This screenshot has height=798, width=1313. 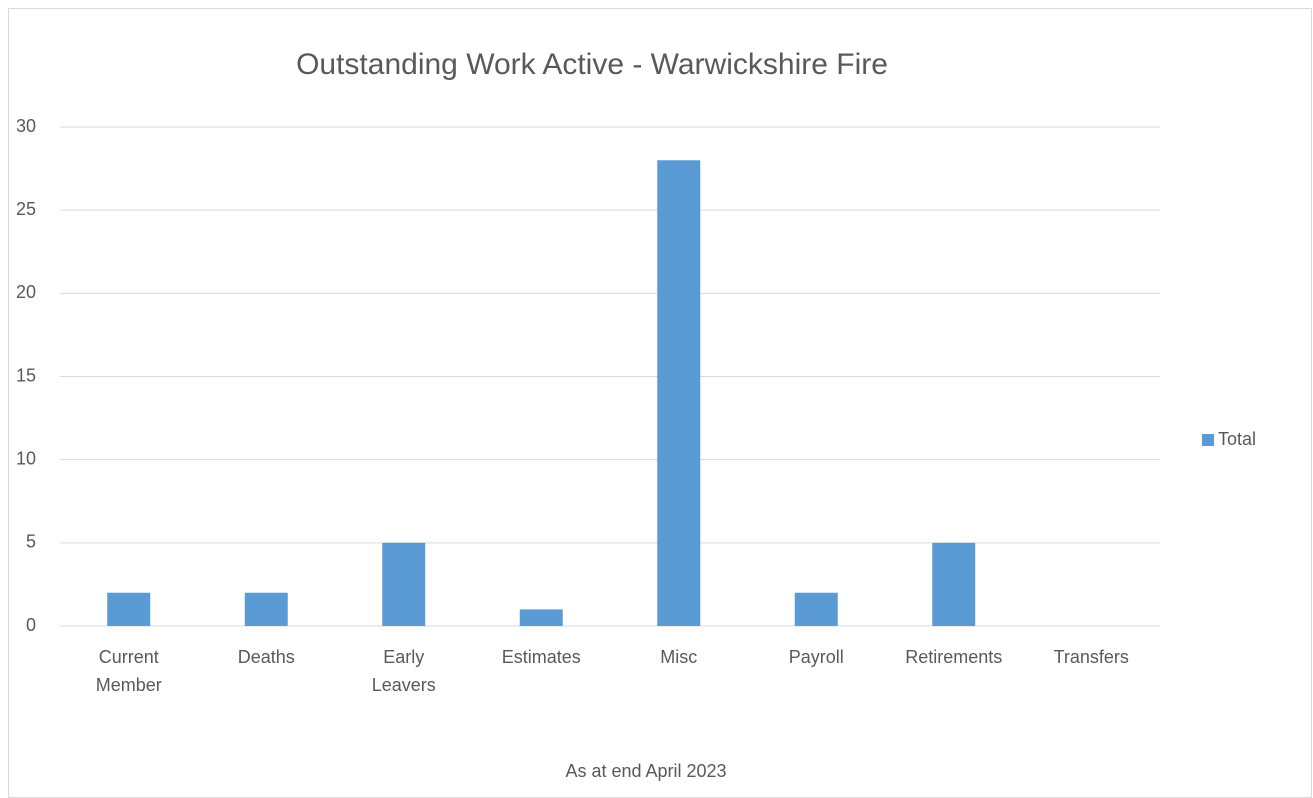 What do you see at coordinates (404, 671) in the screenshot?
I see `x-tick-label: Early Leavers` at bounding box center [404, 671].